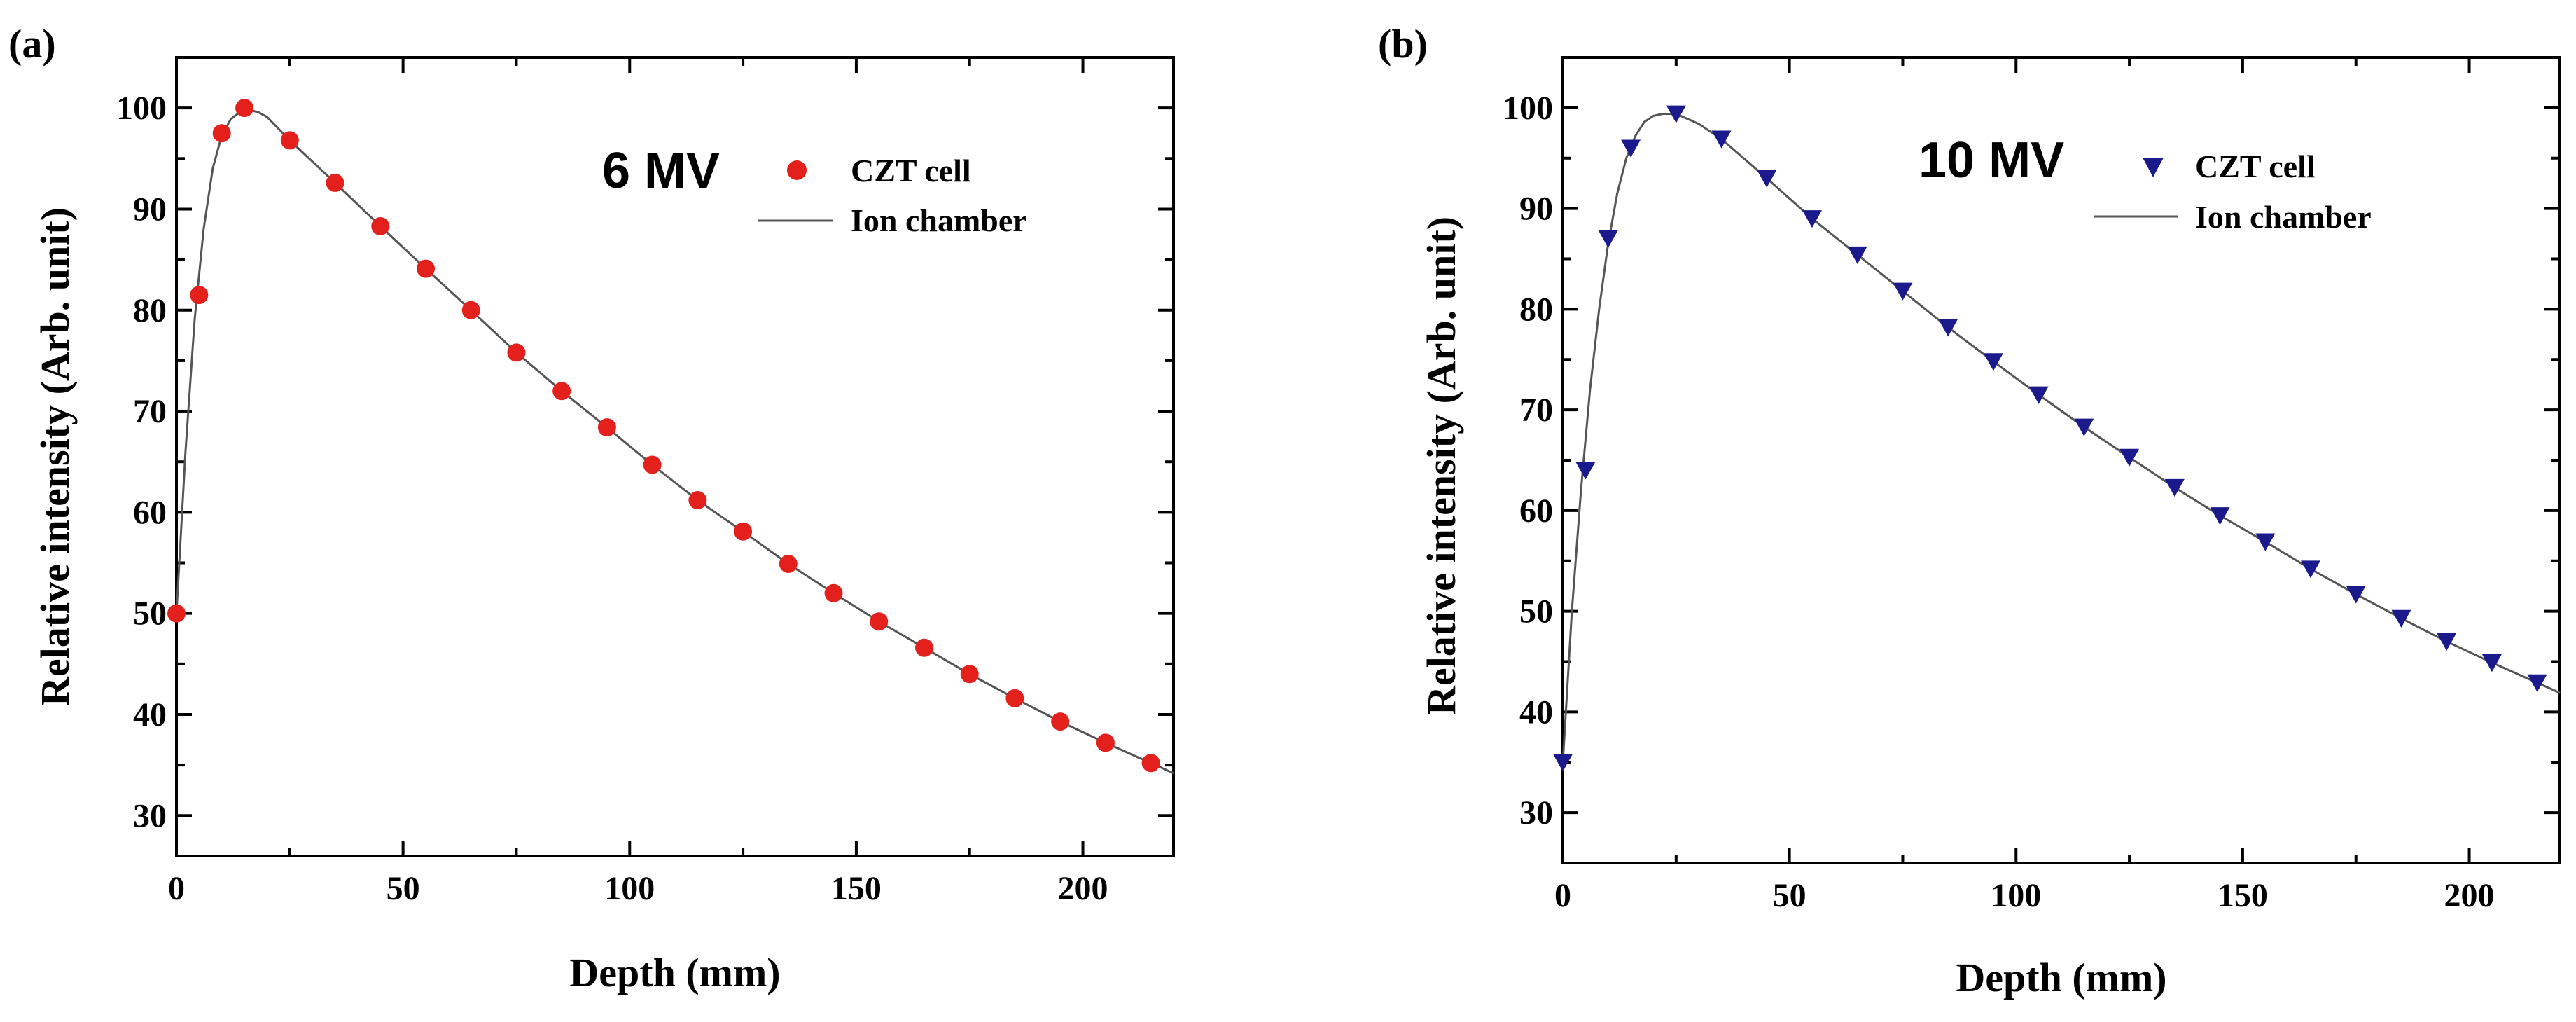 The height and width of the screenshot is (1022, 2576). I want to click on panel-a-legend: CZT cell Ion chamber, so click(892, 195).